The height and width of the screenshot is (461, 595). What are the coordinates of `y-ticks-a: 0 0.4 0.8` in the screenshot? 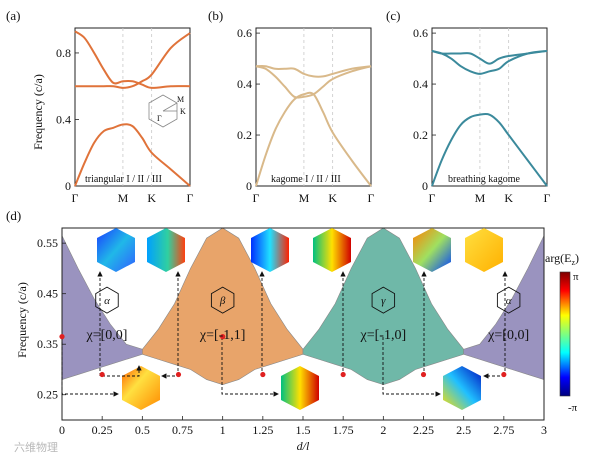 It's located at (67, 119).